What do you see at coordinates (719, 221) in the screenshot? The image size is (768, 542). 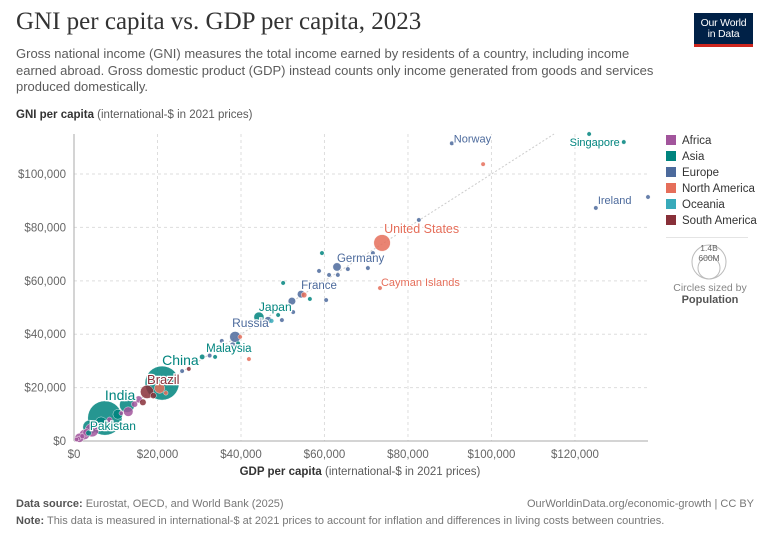 I see `legend-label: South America` at bounding box center [719, 221].